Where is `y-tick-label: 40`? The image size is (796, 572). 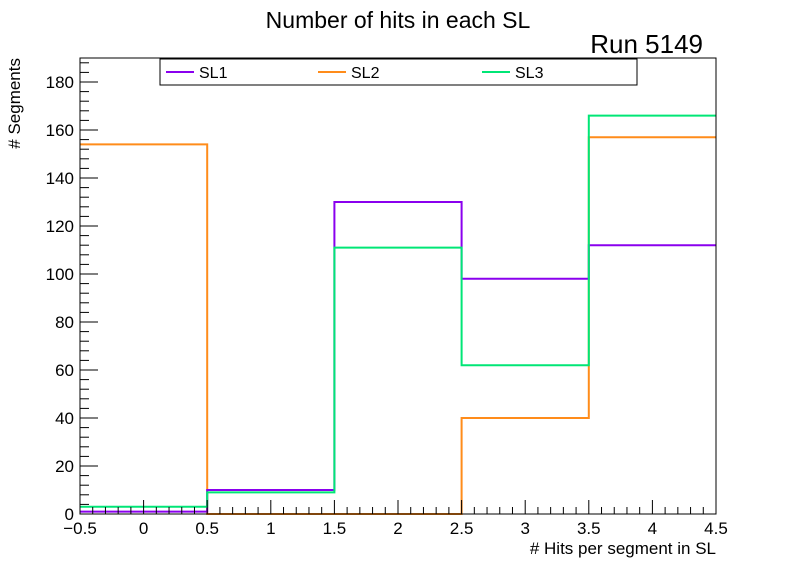 y-tick-label: 40 is located at coordinates (64, 418).